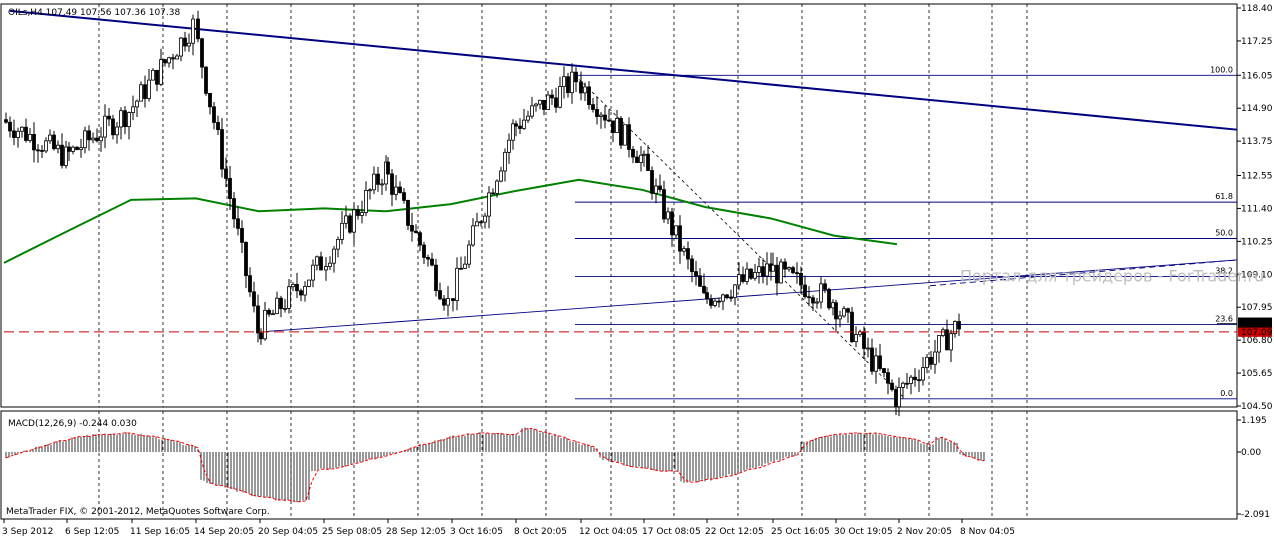  I want to click on time-axis-label: 14 Sep 20:05, so click(224, 532).